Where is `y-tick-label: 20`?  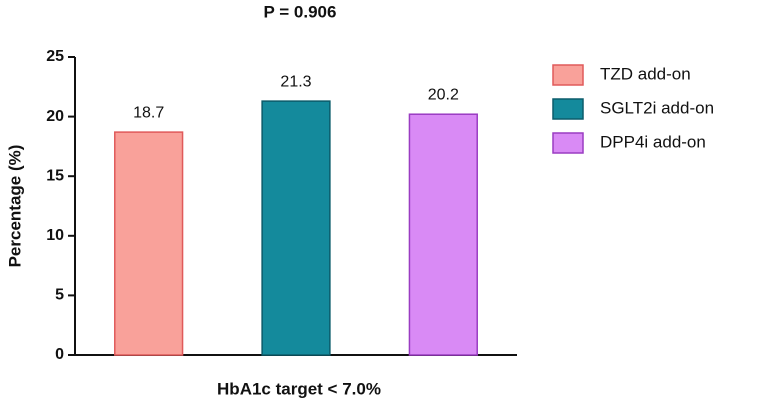 y-tick-label: 20 is located at coordinates (55, 116).